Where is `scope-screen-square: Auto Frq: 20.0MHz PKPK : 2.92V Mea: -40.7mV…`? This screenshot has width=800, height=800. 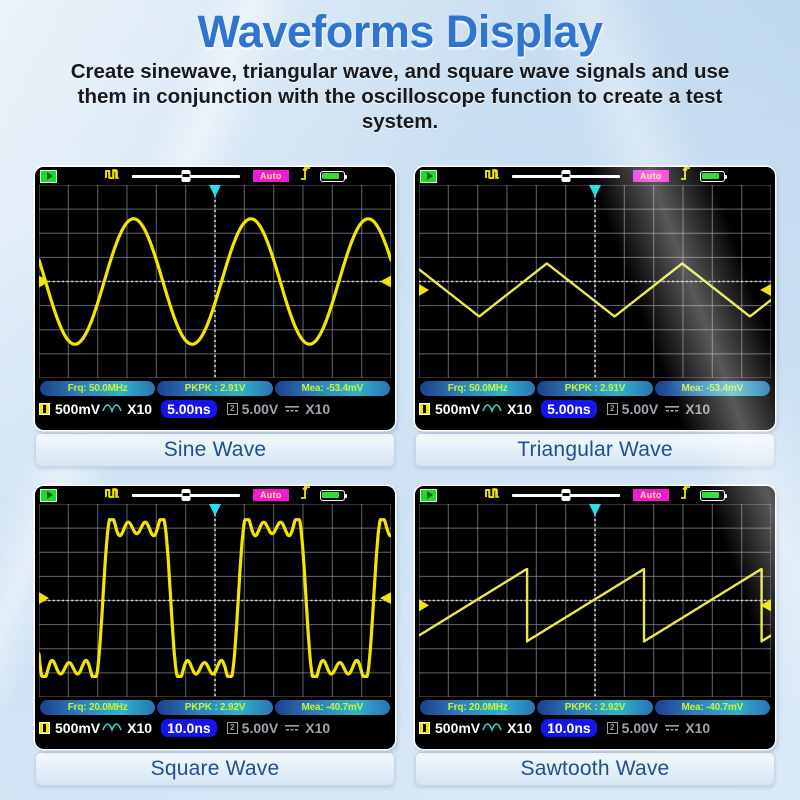
scope-screen-square: Auto Frq: 20.0MHz PKPK : 2.92V Mea: -40.7mV… is located at coordinates (215, 617).